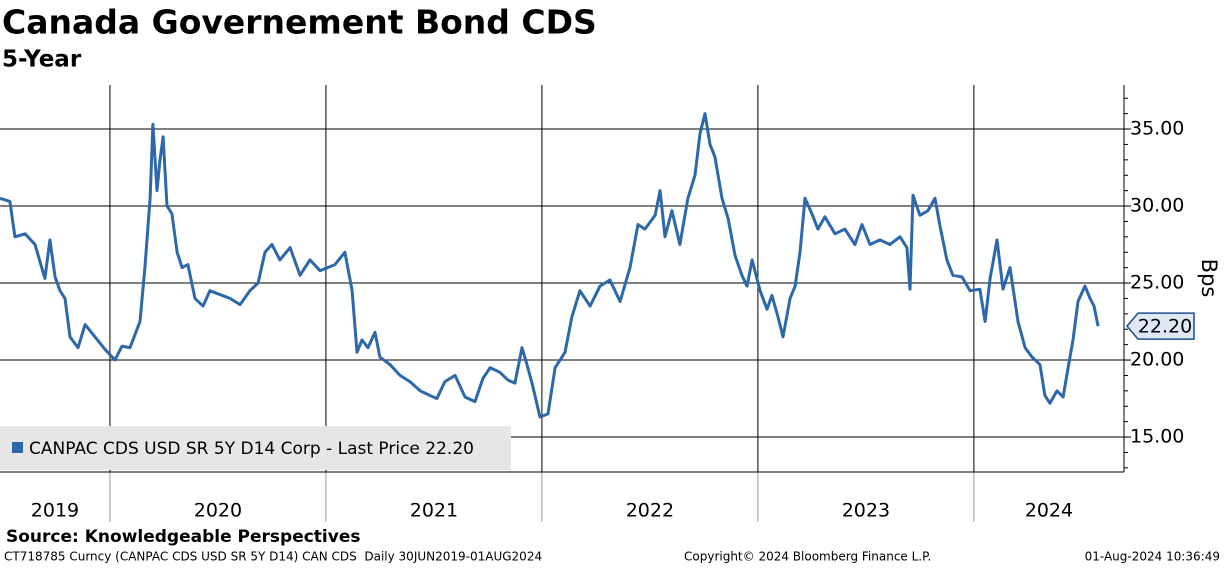  What do you see at coordinates (1165, 327) in the screenshot?
I see `last-value-label: 22.20` at bounding box center [1165, 327].